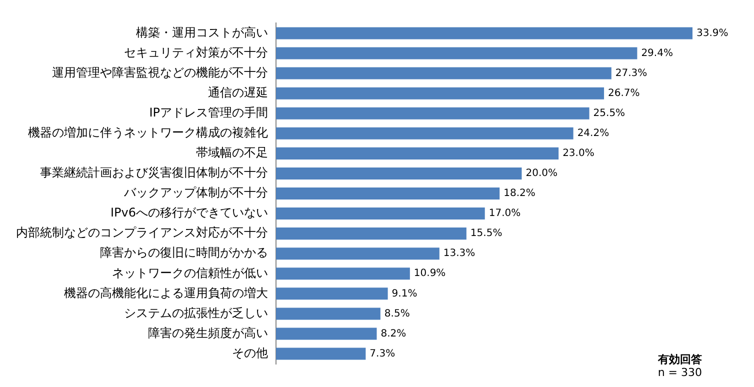 The height and width of the screenshot is (387, 754). Describe the element at coordinates (148, 133) in the screenshot. I see `y-tick-label: 機器の増加に伴うネットワーク構成の複雑化` at that location.